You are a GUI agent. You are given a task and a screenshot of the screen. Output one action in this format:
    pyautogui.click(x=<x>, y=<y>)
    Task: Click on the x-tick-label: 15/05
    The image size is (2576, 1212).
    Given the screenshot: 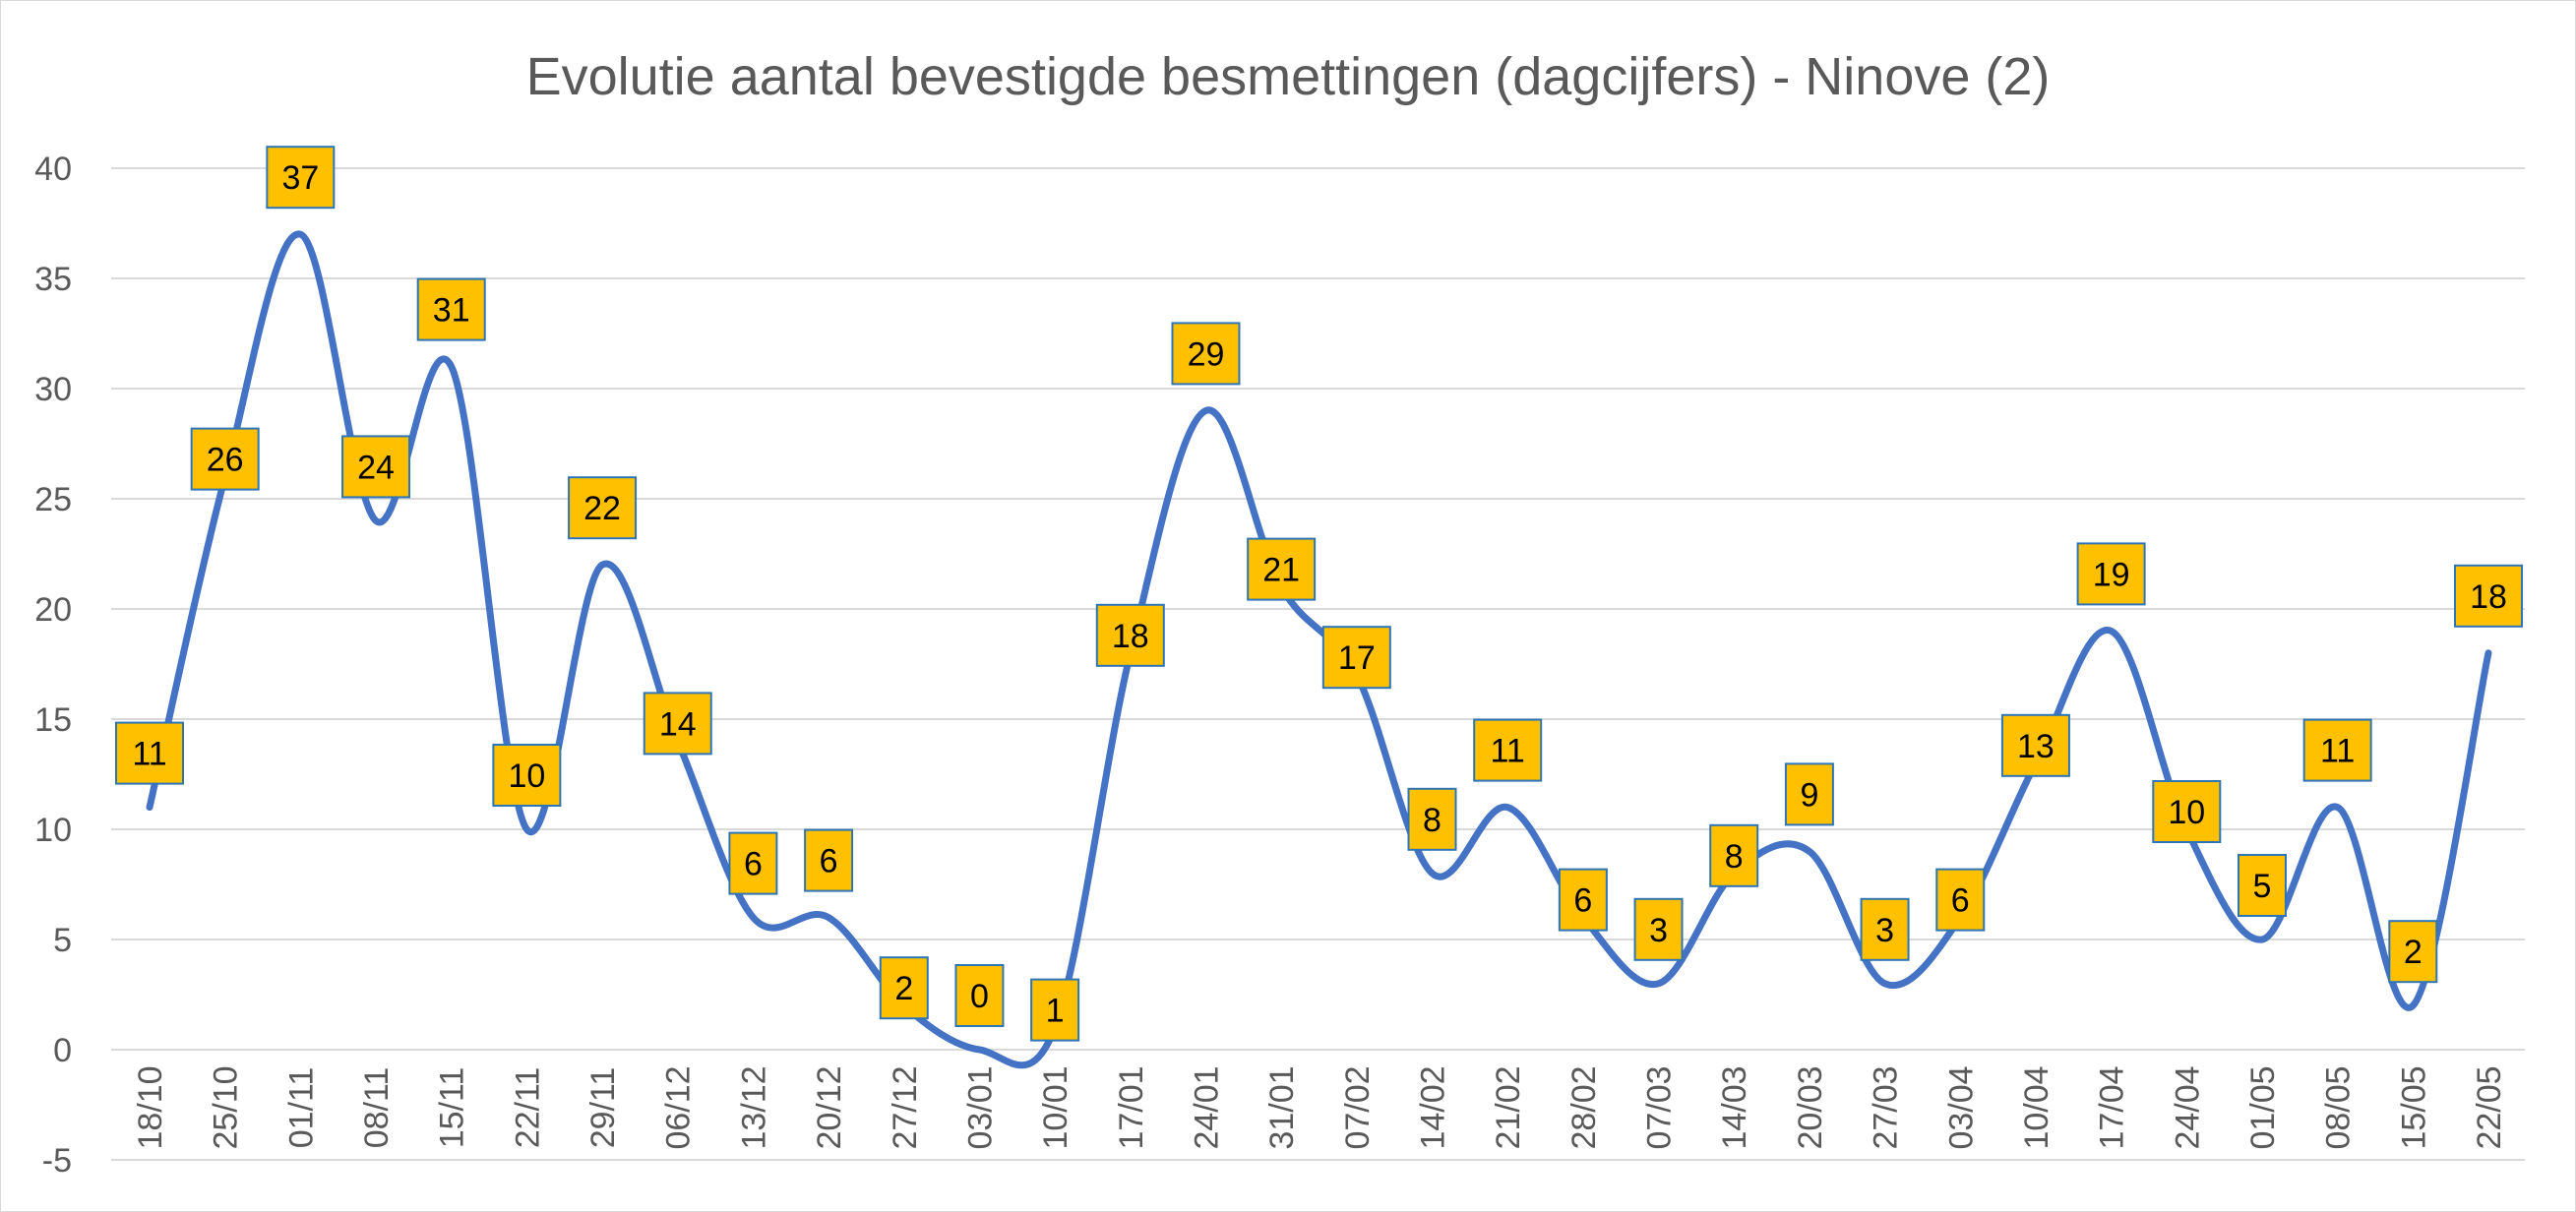 What is the action you would take?
    pyautogui.click(x=2414, y=1107)
    